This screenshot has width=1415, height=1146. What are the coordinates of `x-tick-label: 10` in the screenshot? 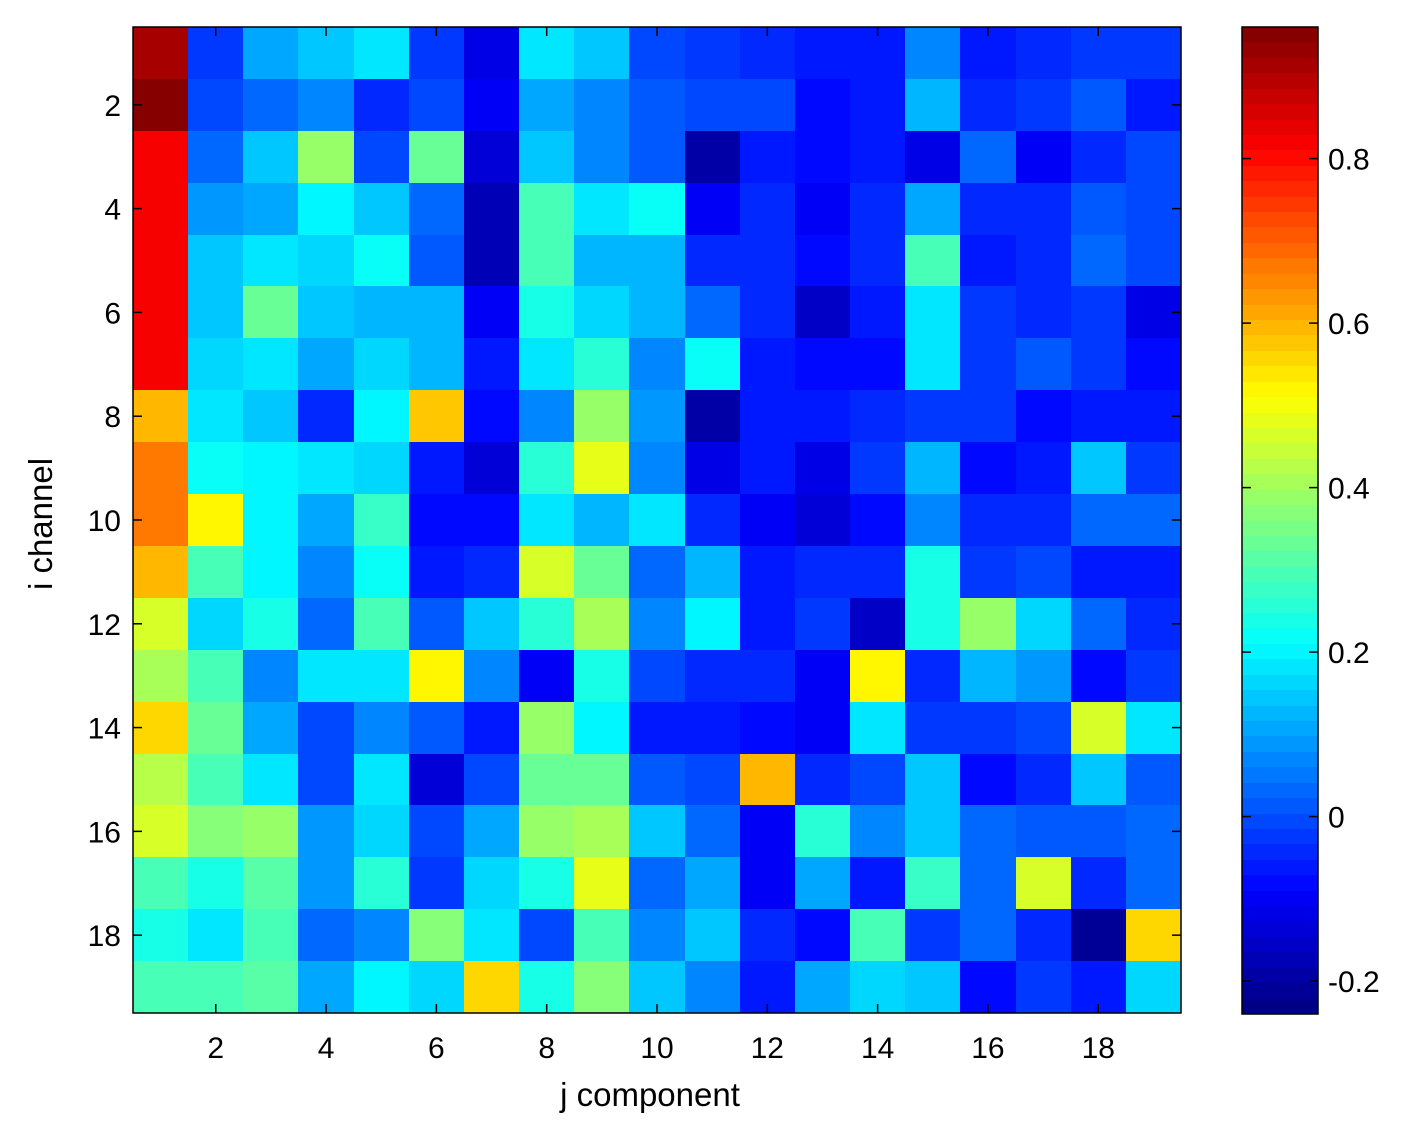 It's located at (656, 1048).